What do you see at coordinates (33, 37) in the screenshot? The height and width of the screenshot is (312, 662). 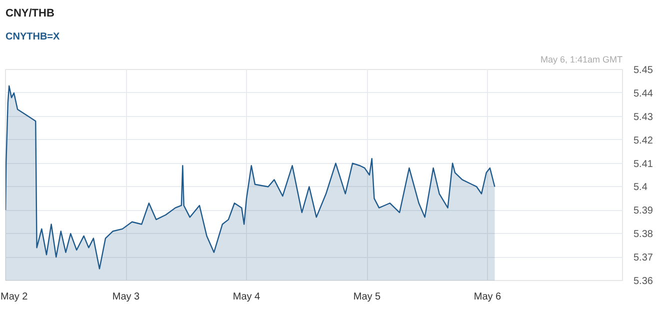 I see `text: CNYTHB=X` at bounding box center [33, 37].